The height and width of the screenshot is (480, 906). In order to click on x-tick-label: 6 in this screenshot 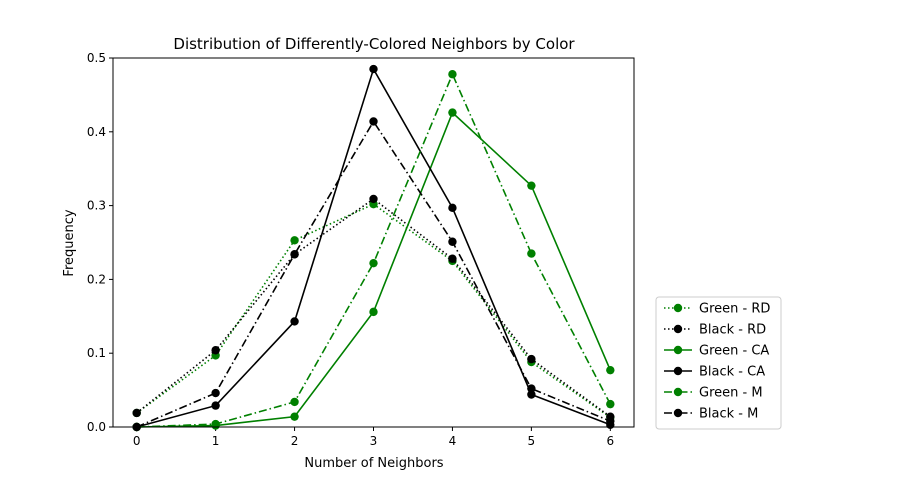, I will do `click(610, 441)`.